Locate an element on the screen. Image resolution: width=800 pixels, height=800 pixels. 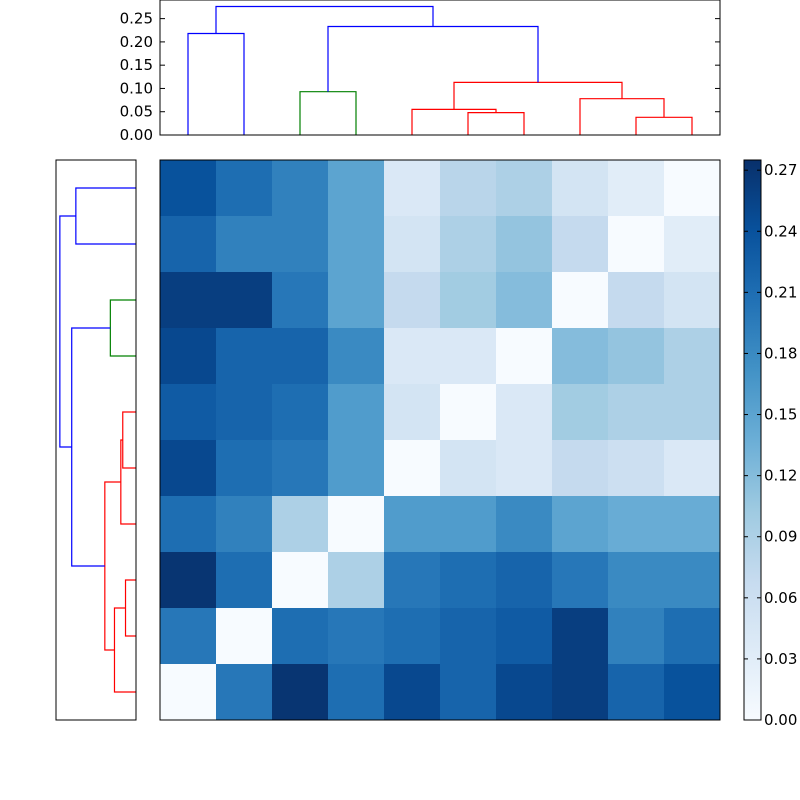
heatmap-cell-r5-c4 is located at coordinates (412, 468).